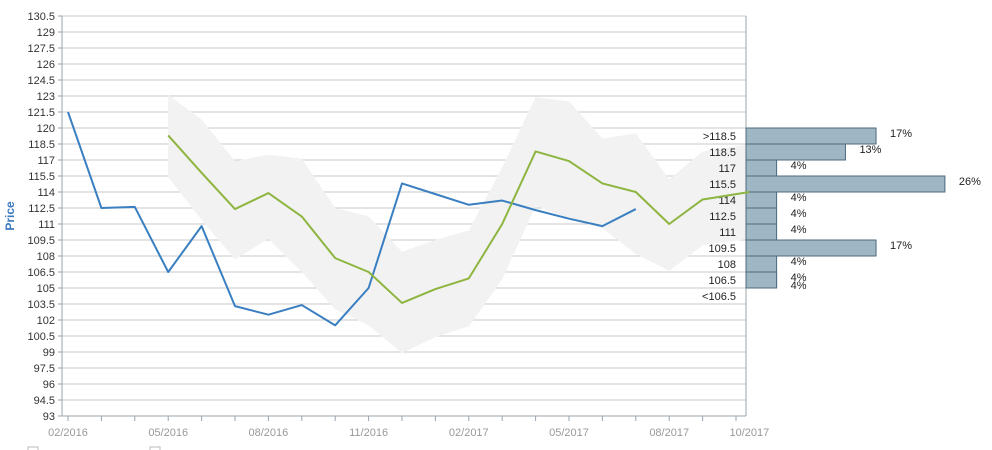 This screenshot has width=992, height=450. Describe the element at coordinates (46, 97) in the screenshot. I see `y-tick-label: 123` at that location.